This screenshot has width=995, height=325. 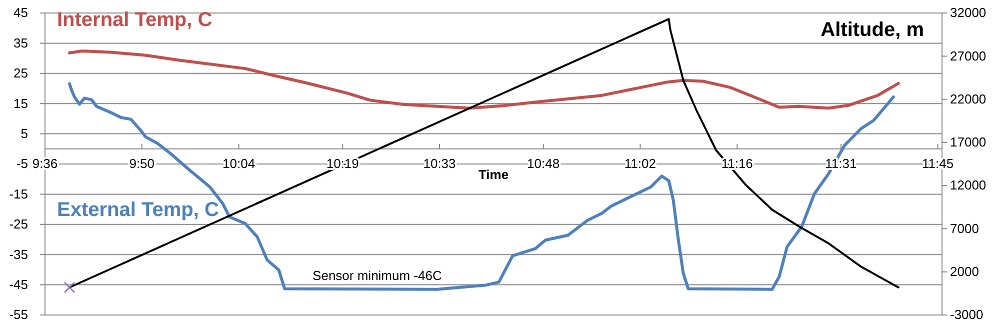 I want to click on x-tick-label: 9:36, so click(x=45, y=163).